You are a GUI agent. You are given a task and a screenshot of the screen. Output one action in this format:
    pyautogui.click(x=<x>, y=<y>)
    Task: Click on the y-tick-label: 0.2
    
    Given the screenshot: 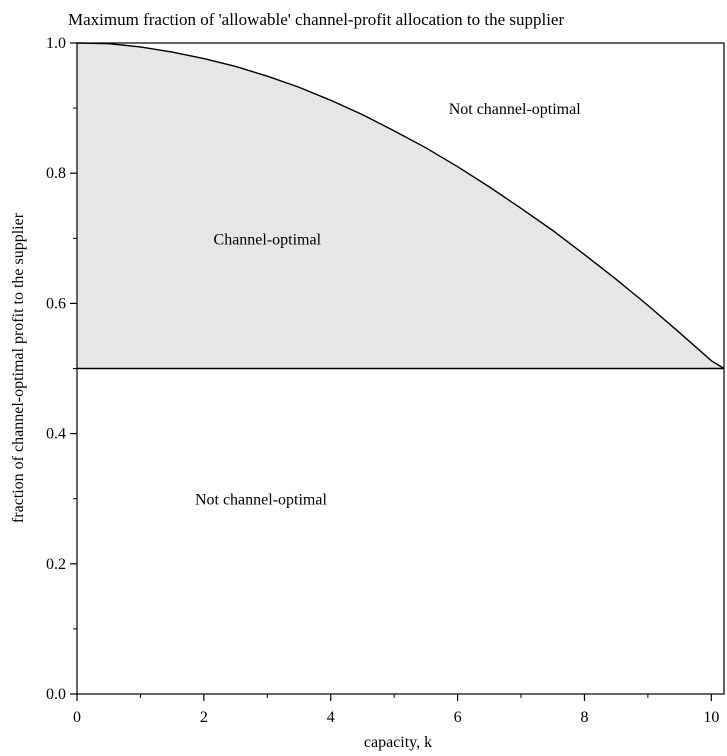 What is the action you would take?
    pyautogui.click(x=56, y=564)
    